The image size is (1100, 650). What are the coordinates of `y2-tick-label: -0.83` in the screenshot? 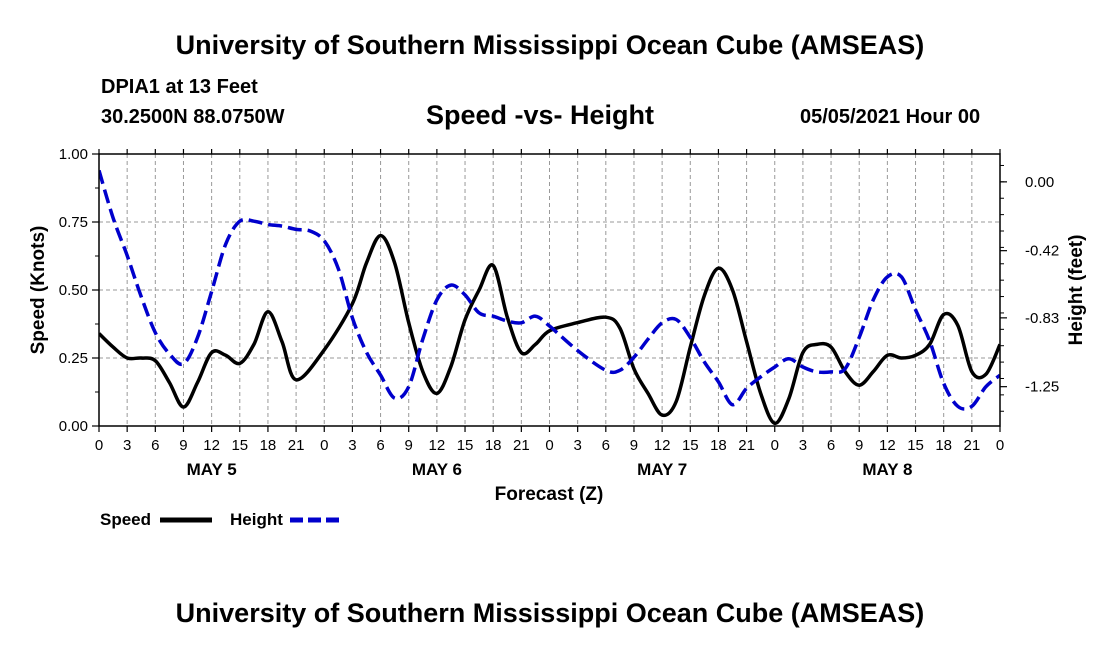 It's located at (1042, 318).